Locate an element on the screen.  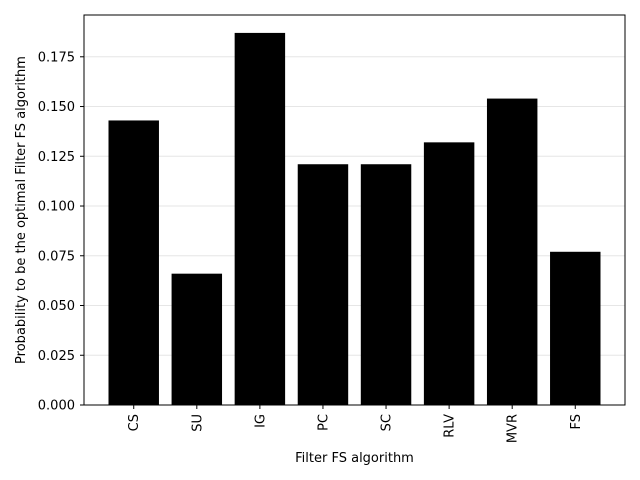
y-tick-label: 0.050 is located at coordinates (56, 306).